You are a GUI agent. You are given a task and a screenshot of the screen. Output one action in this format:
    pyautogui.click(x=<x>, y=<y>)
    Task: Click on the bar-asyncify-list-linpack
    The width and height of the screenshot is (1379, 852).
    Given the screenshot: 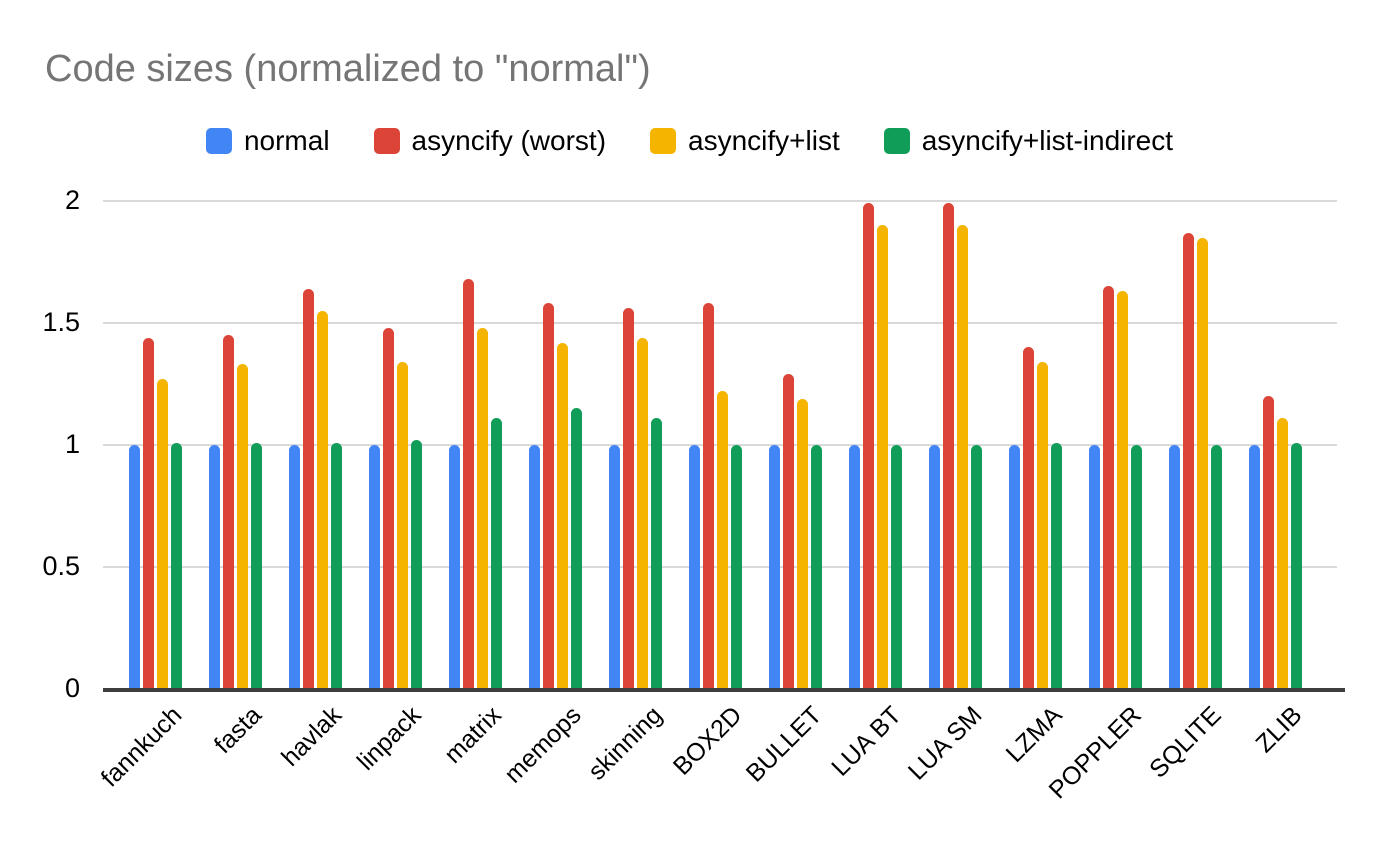 What is the action you would take?
    pyautogui.click(x=402, y=525)
    